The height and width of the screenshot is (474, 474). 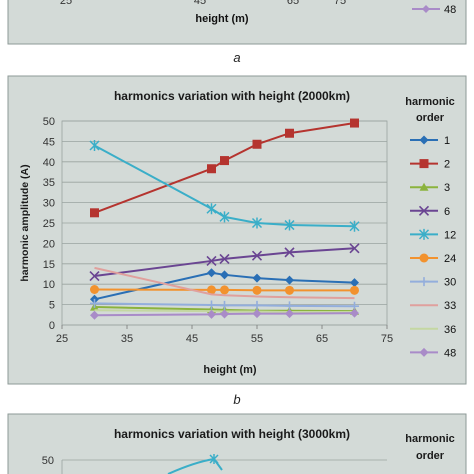 What do you see at coordinates (450, 10) in the screenshot?
I see `top-legend-label: 48` at bounding box center [450, 10].